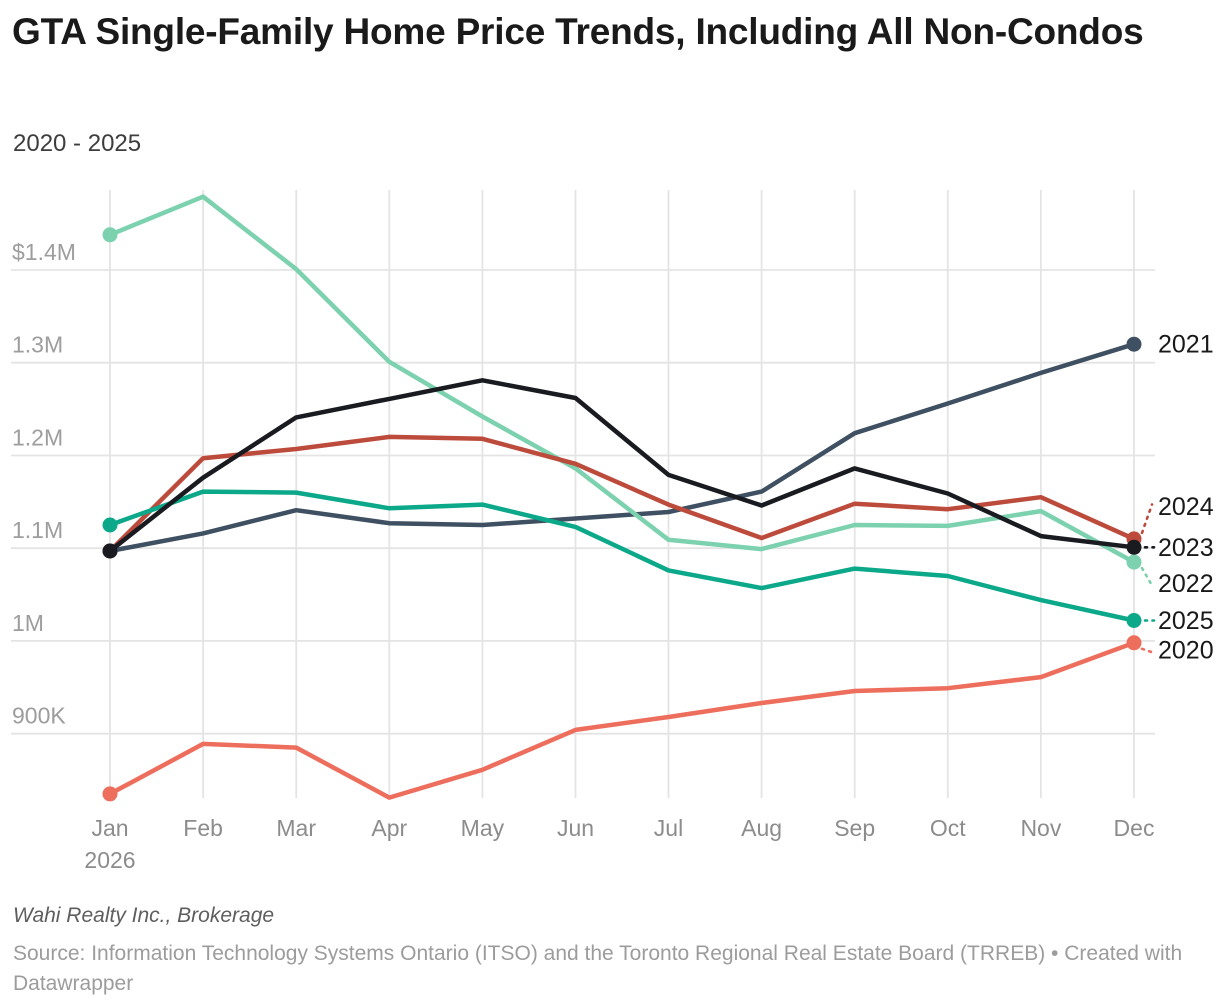 The image size is (1220, 1006). I want to click on y-axis-label: 1.3M, so click(37, 345).